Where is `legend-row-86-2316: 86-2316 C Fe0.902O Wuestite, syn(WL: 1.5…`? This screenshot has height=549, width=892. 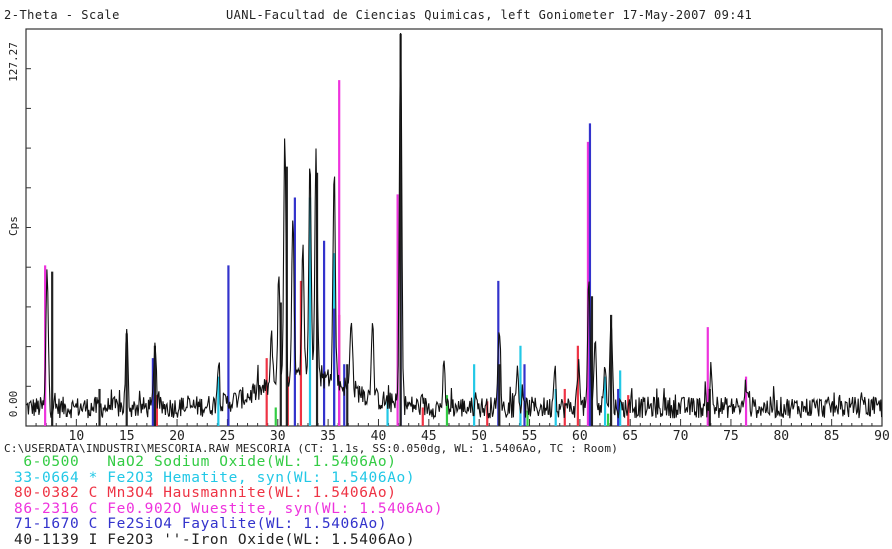 legend-row-86-2316: 86-2316 C Fe0.902O Wuestite, syn(WL: 1.5… is located at coordinates (229, 508).